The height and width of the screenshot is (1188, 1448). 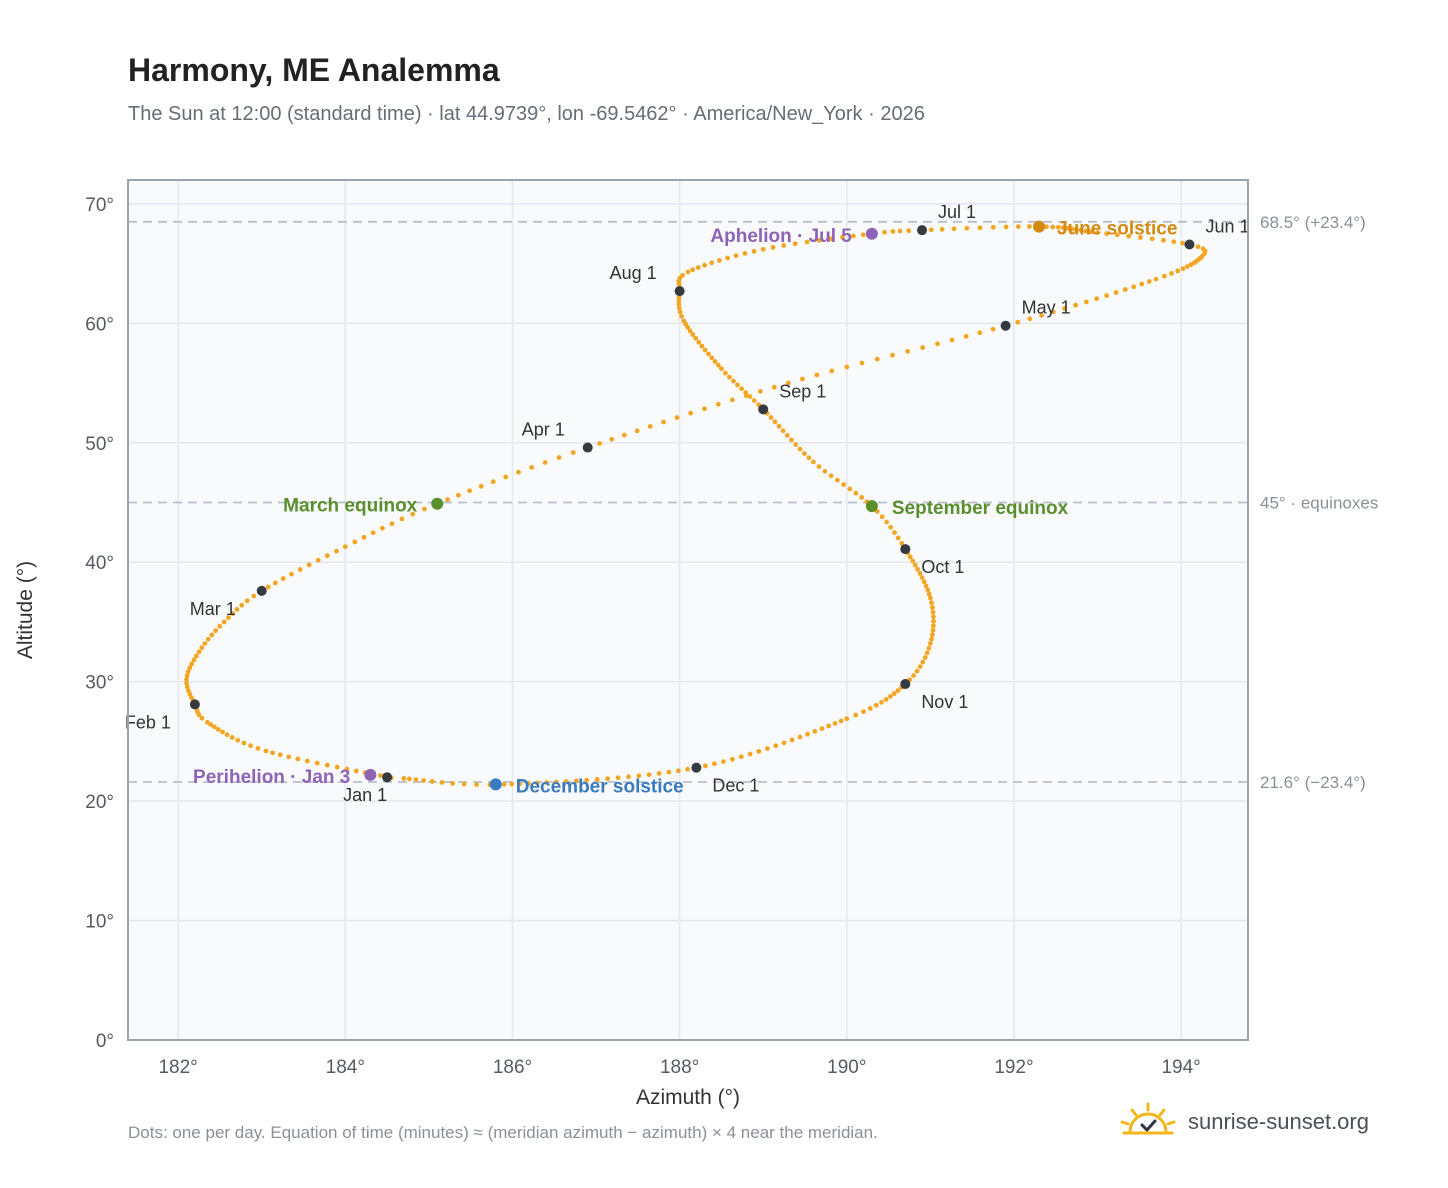 What do you see at coordinates (365, 795) in the screenshot?
I see `month-label: Jan 1` at bounding box center [365, 795].